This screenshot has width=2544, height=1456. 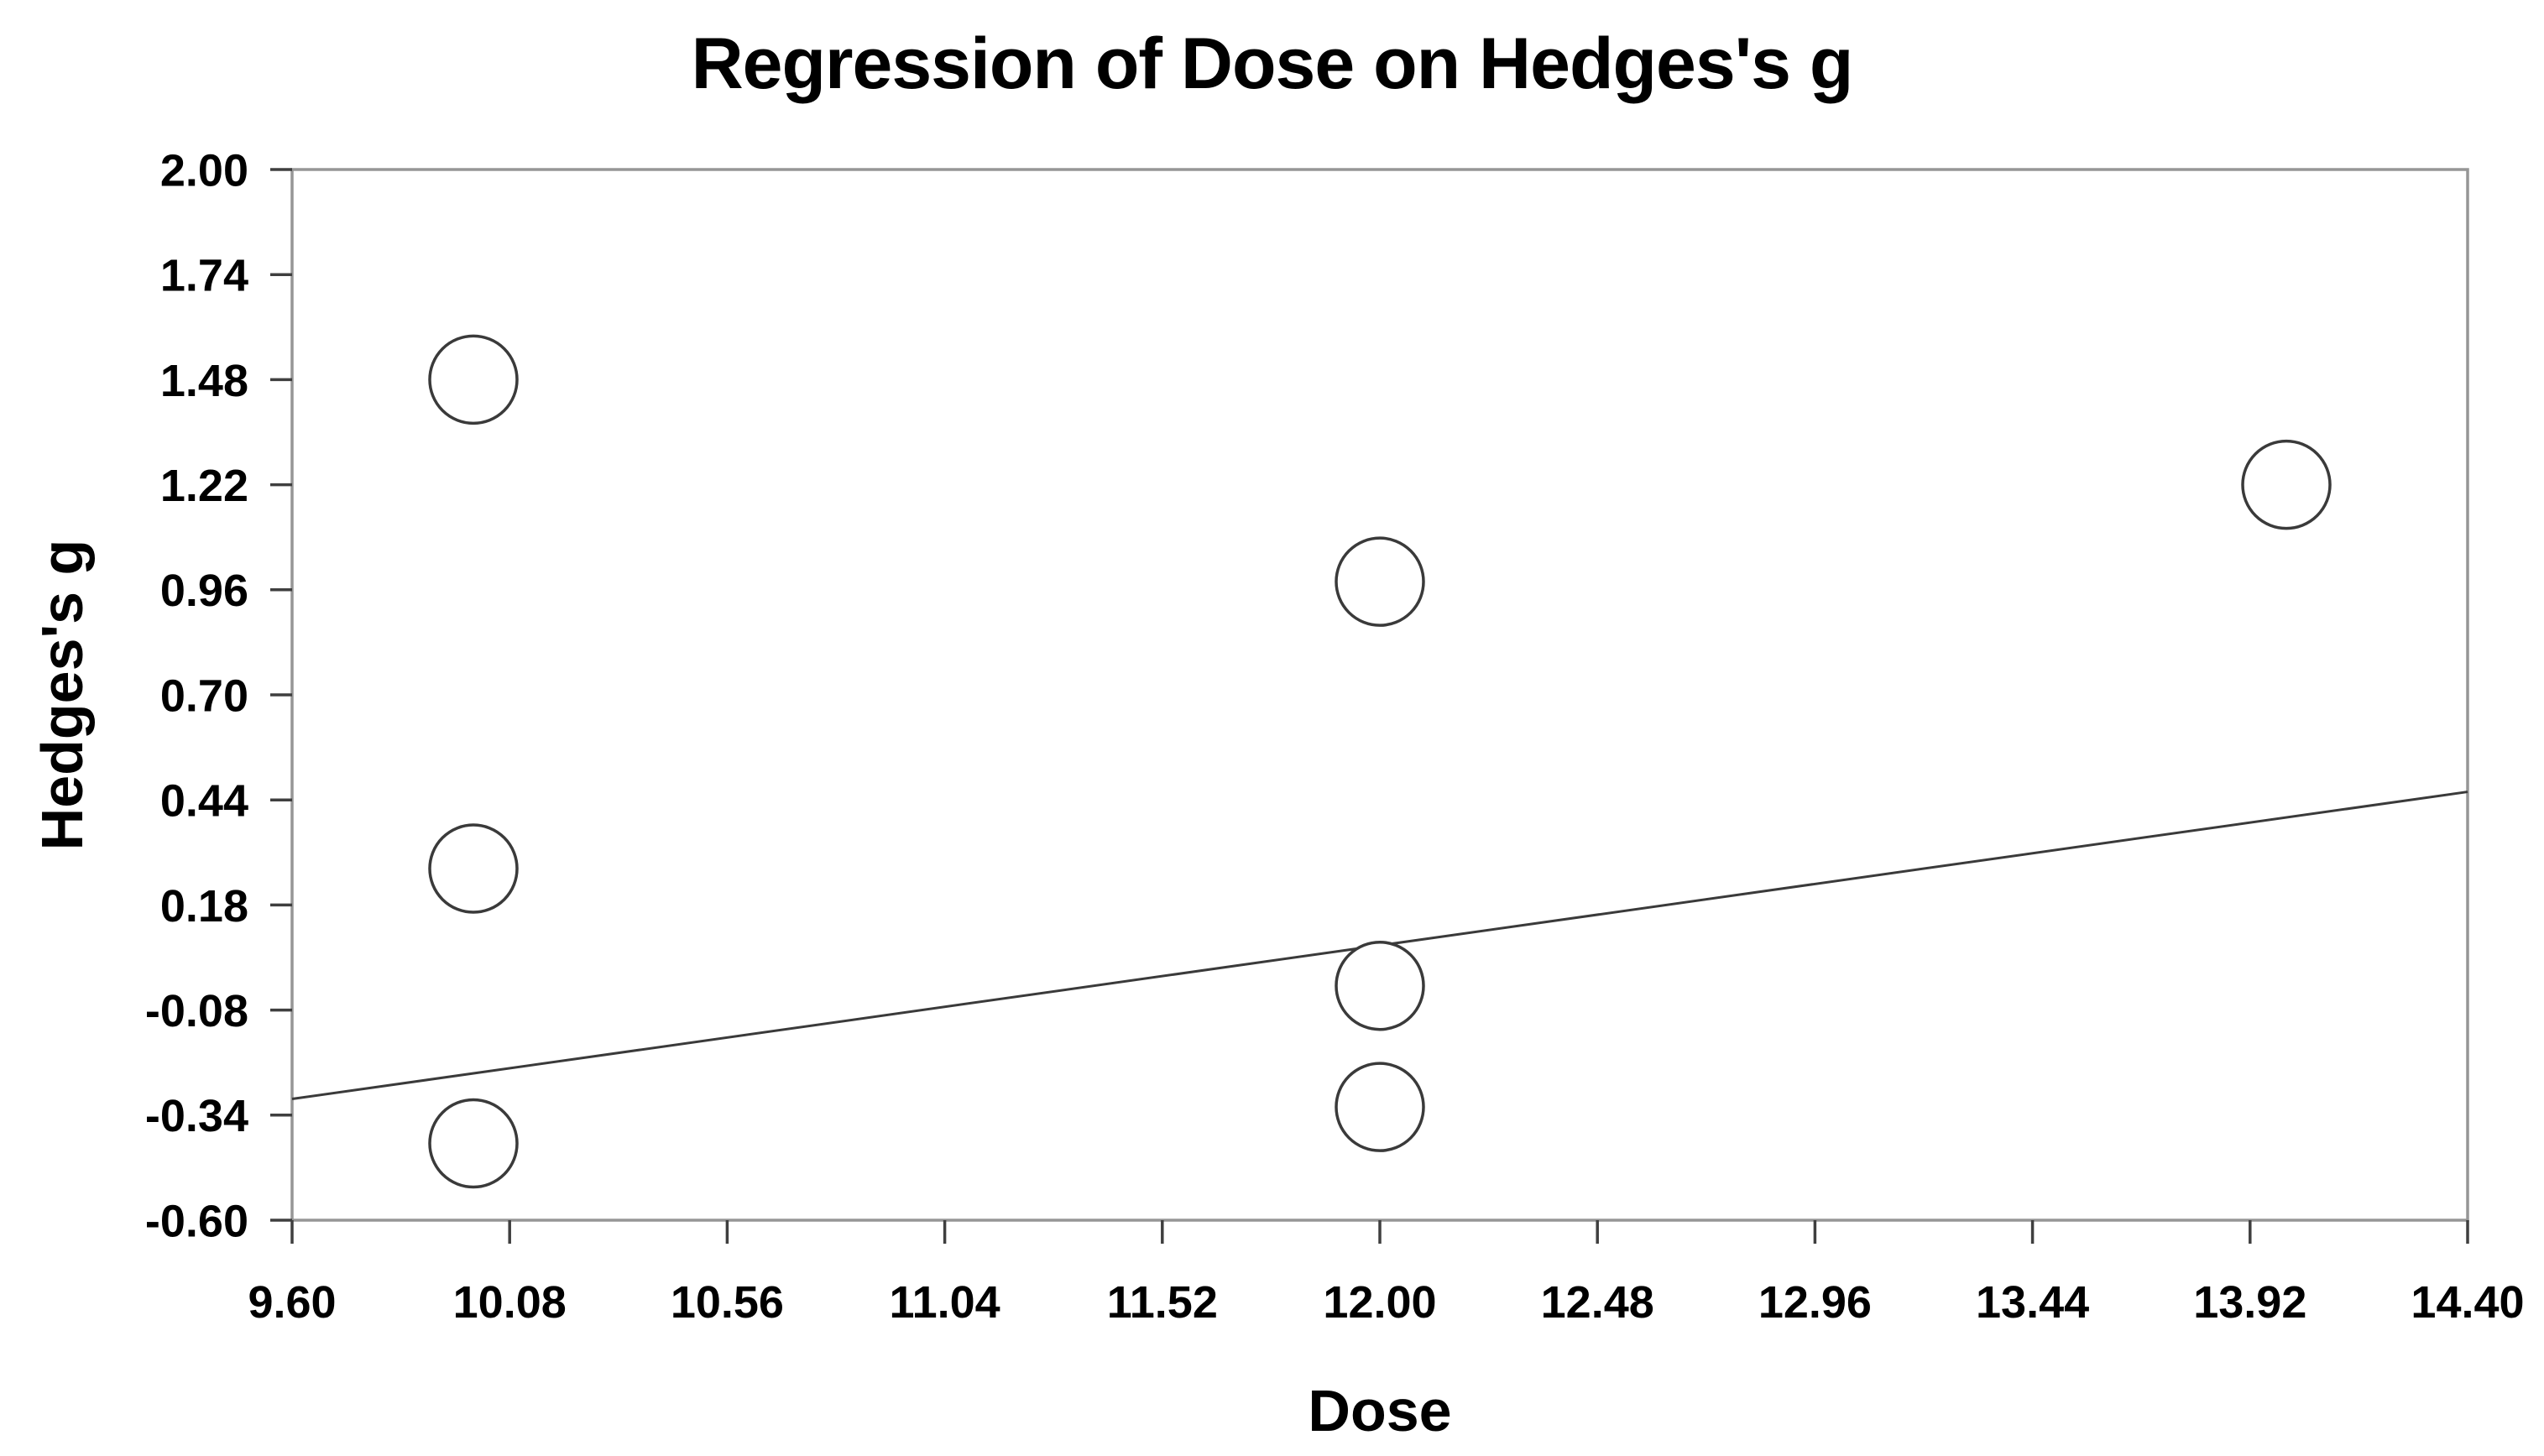 I want to click on y-tick-label: 1.48, so click(x=204, y=381).